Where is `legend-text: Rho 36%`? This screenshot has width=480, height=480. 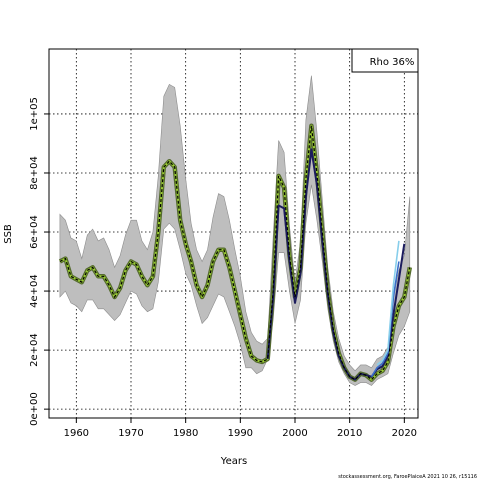
legend-text: Rho 36% is located at coordinates (392, 62).